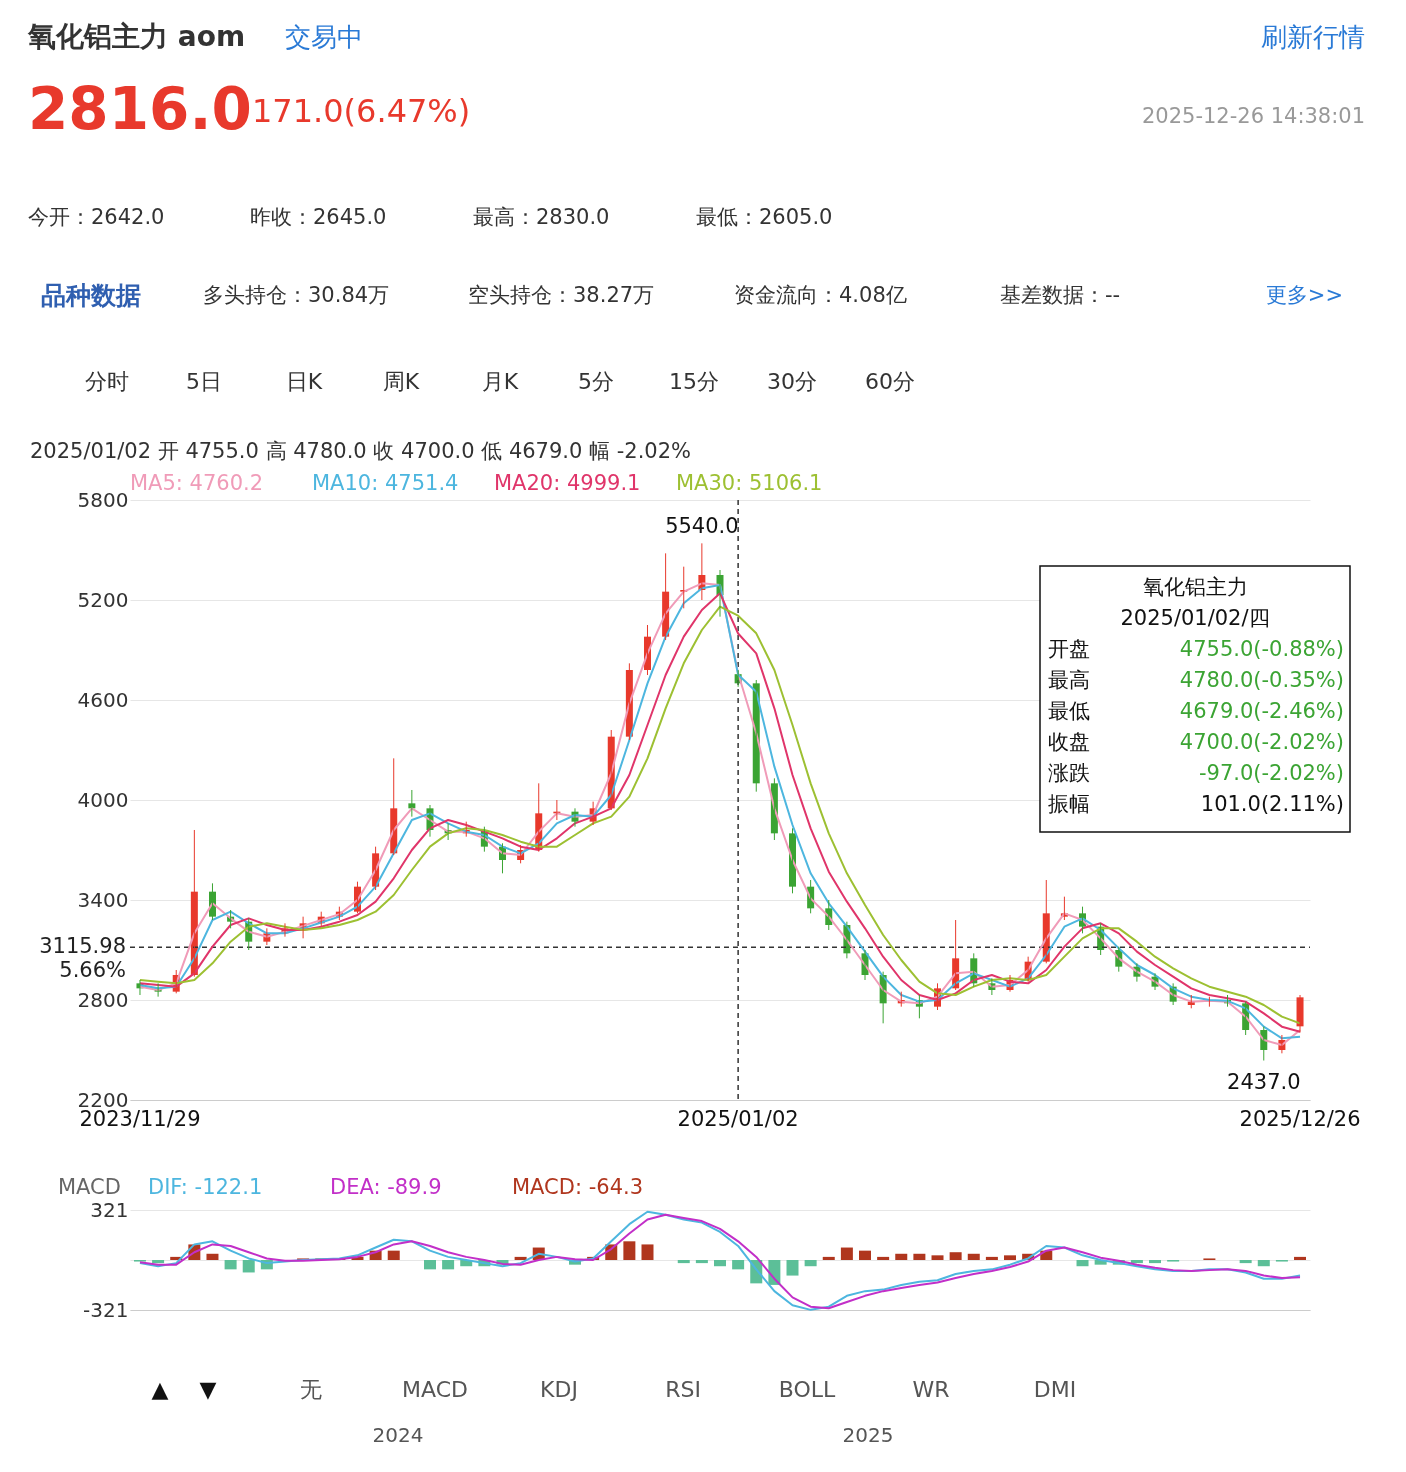 The height and width of the screenshot is (1472, 1406). I want to click on text: DIF: -122.1, so click(205, 1187).